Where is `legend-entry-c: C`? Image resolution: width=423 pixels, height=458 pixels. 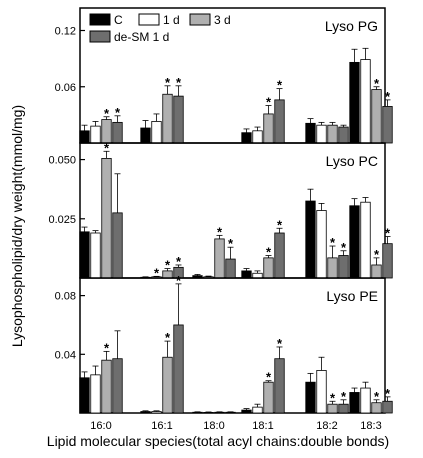
legend-entry-c: C is located at coordinates (106, 20).